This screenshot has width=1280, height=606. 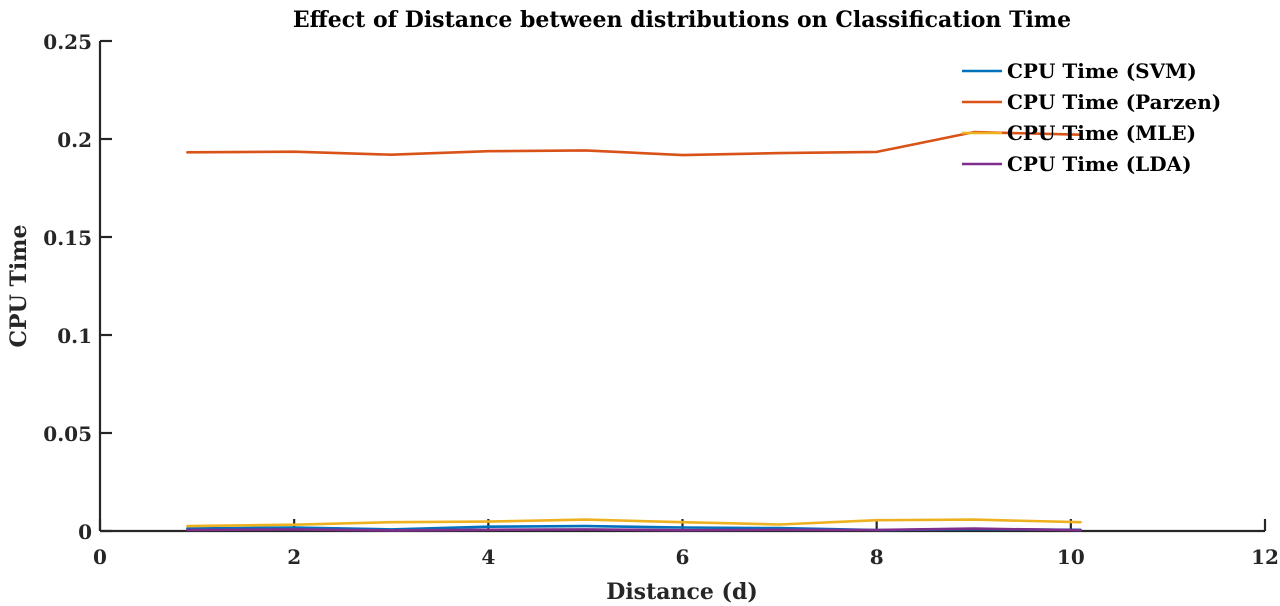 What do you see at coordinates (19, 286) in the screenshot?
I see `y-axis-label: CPU Time` at bounding box center [19, 286].